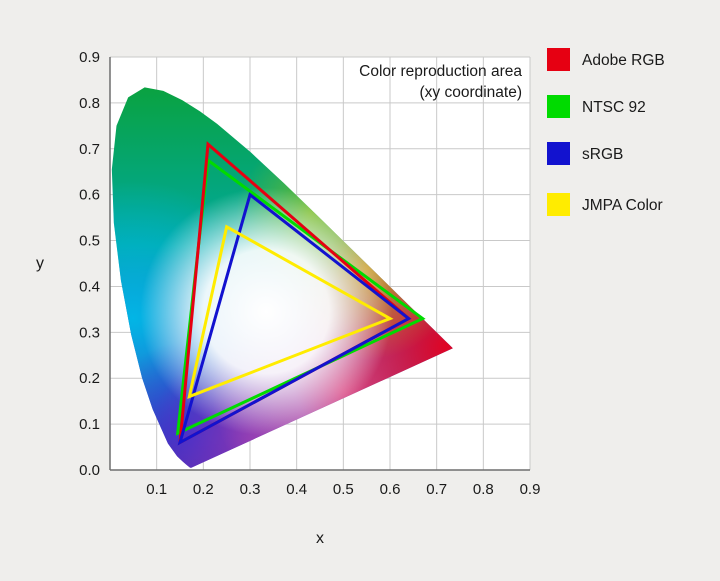 The height and width of the screenshot is (581, 720). Describe the element at coordinates (622, 205) in the screenshot. I see `legend-label-jmpa-color: JMPA Color` at that location.